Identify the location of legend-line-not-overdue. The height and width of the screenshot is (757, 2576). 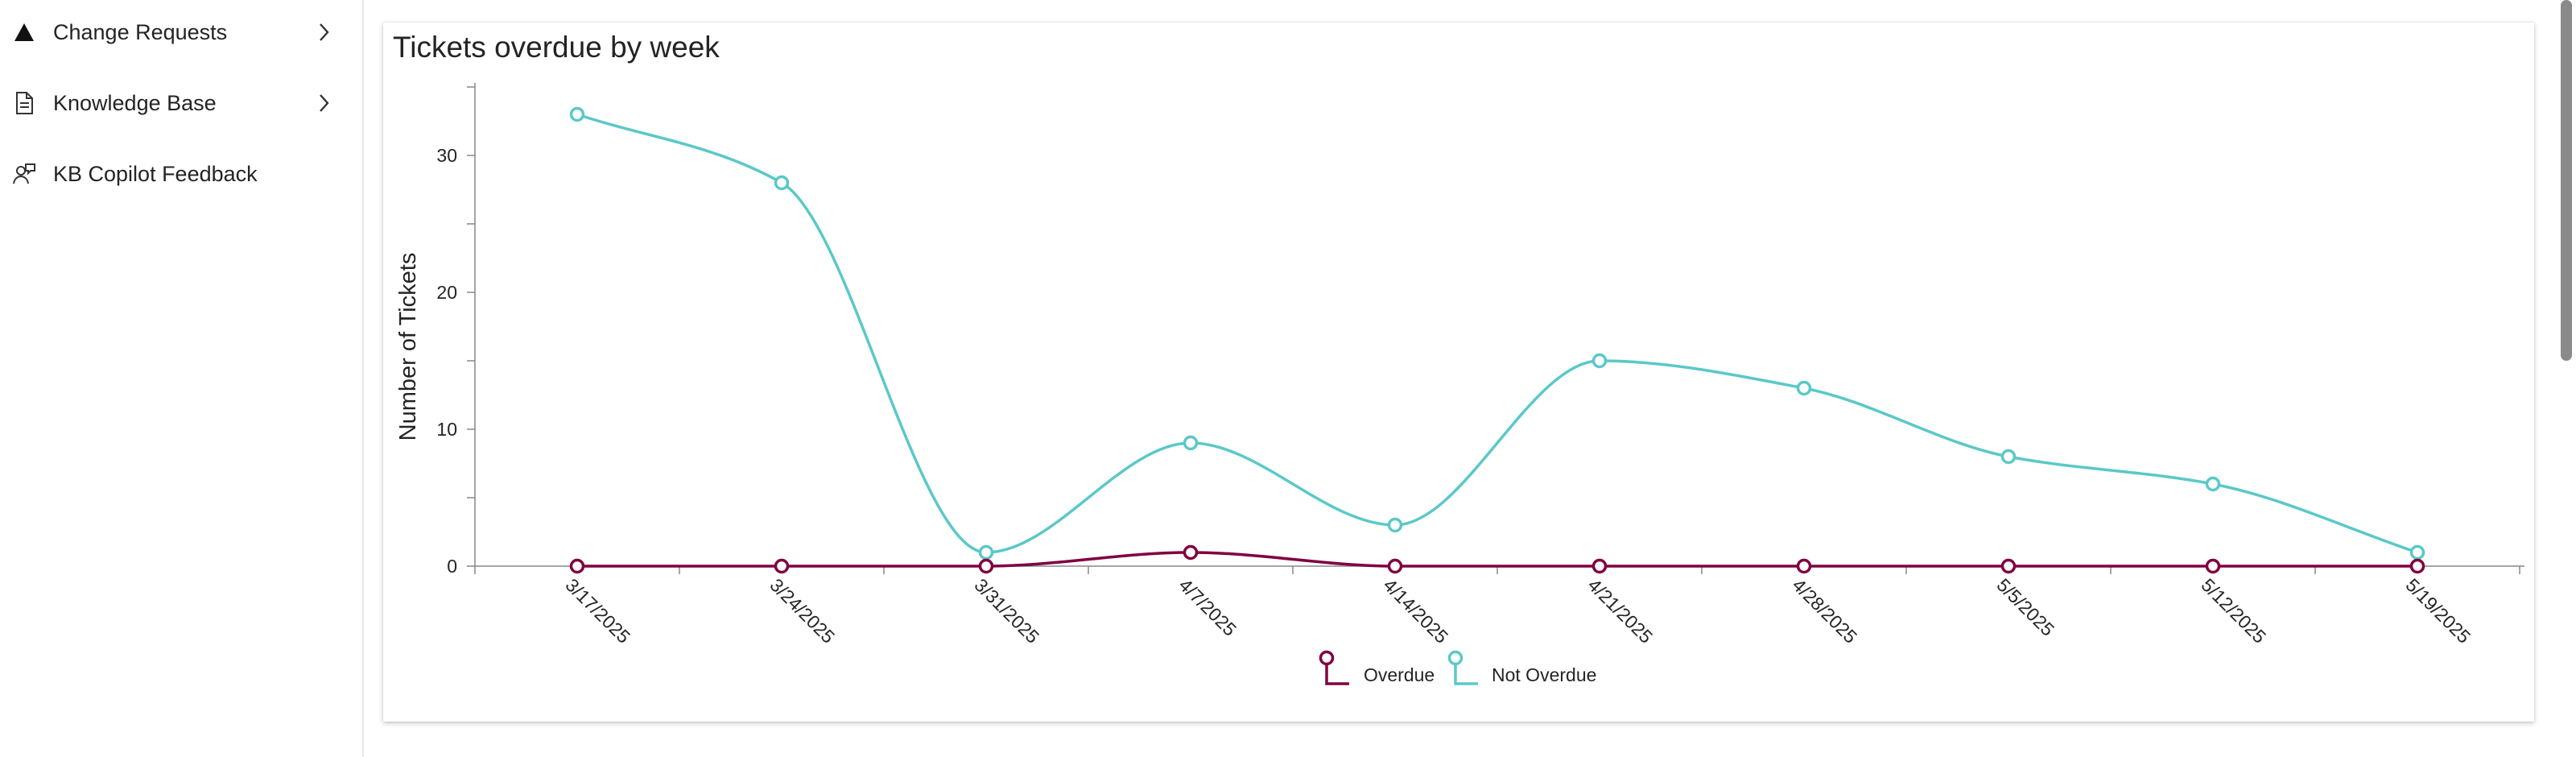
(1466, 673).